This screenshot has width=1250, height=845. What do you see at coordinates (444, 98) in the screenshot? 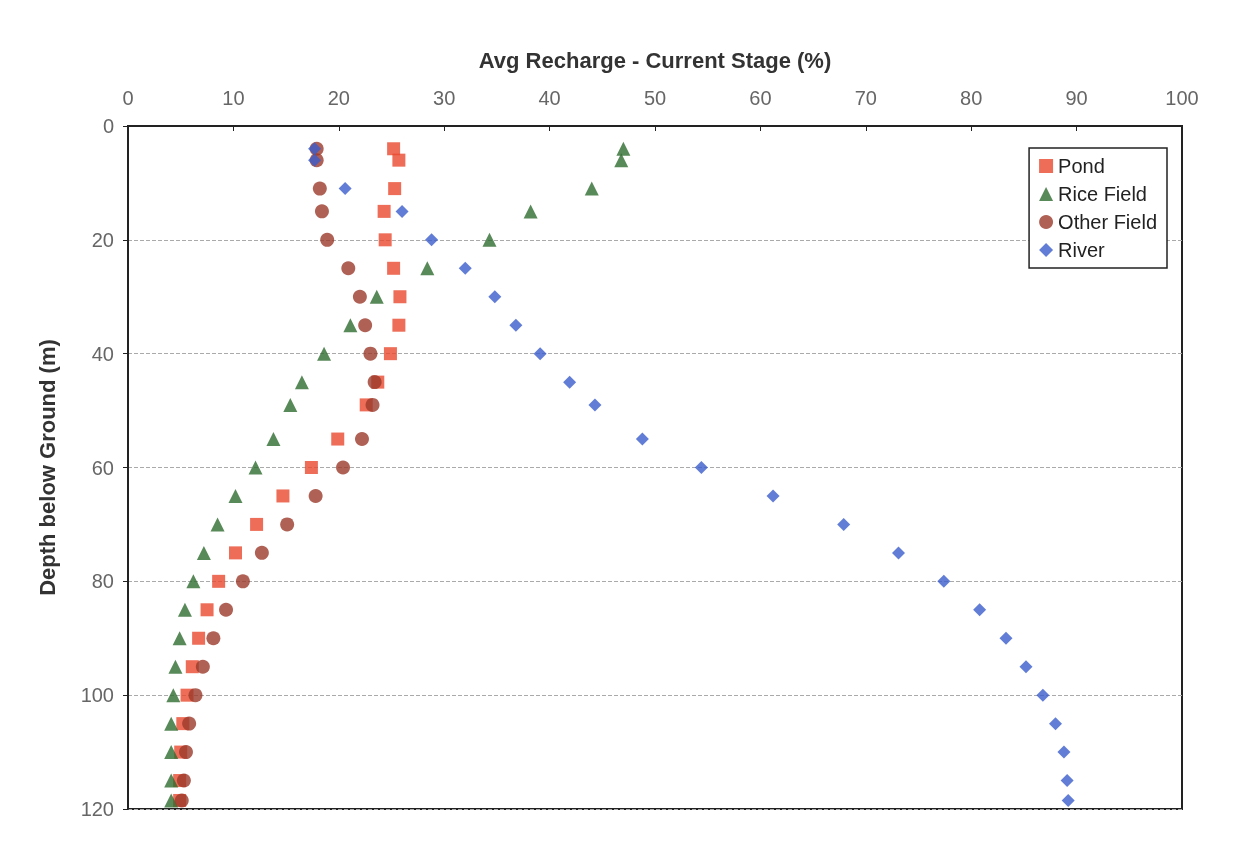
I see `x-tick-label: 30` at bounding box center [444, 98].